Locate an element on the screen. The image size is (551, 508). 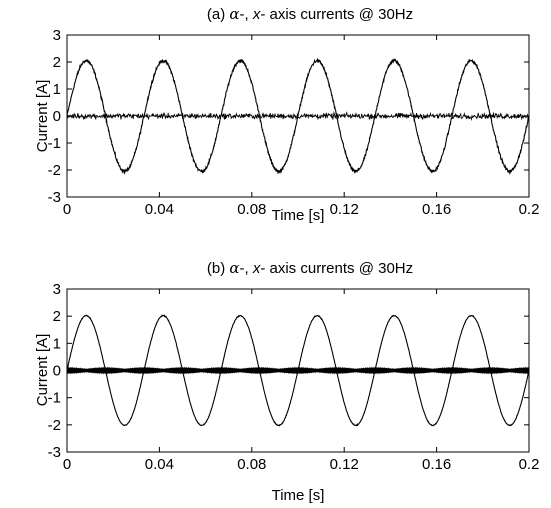
chart-title: (a) α-, x- axis currents @ 30Hz is located at coordinates (310, 14).